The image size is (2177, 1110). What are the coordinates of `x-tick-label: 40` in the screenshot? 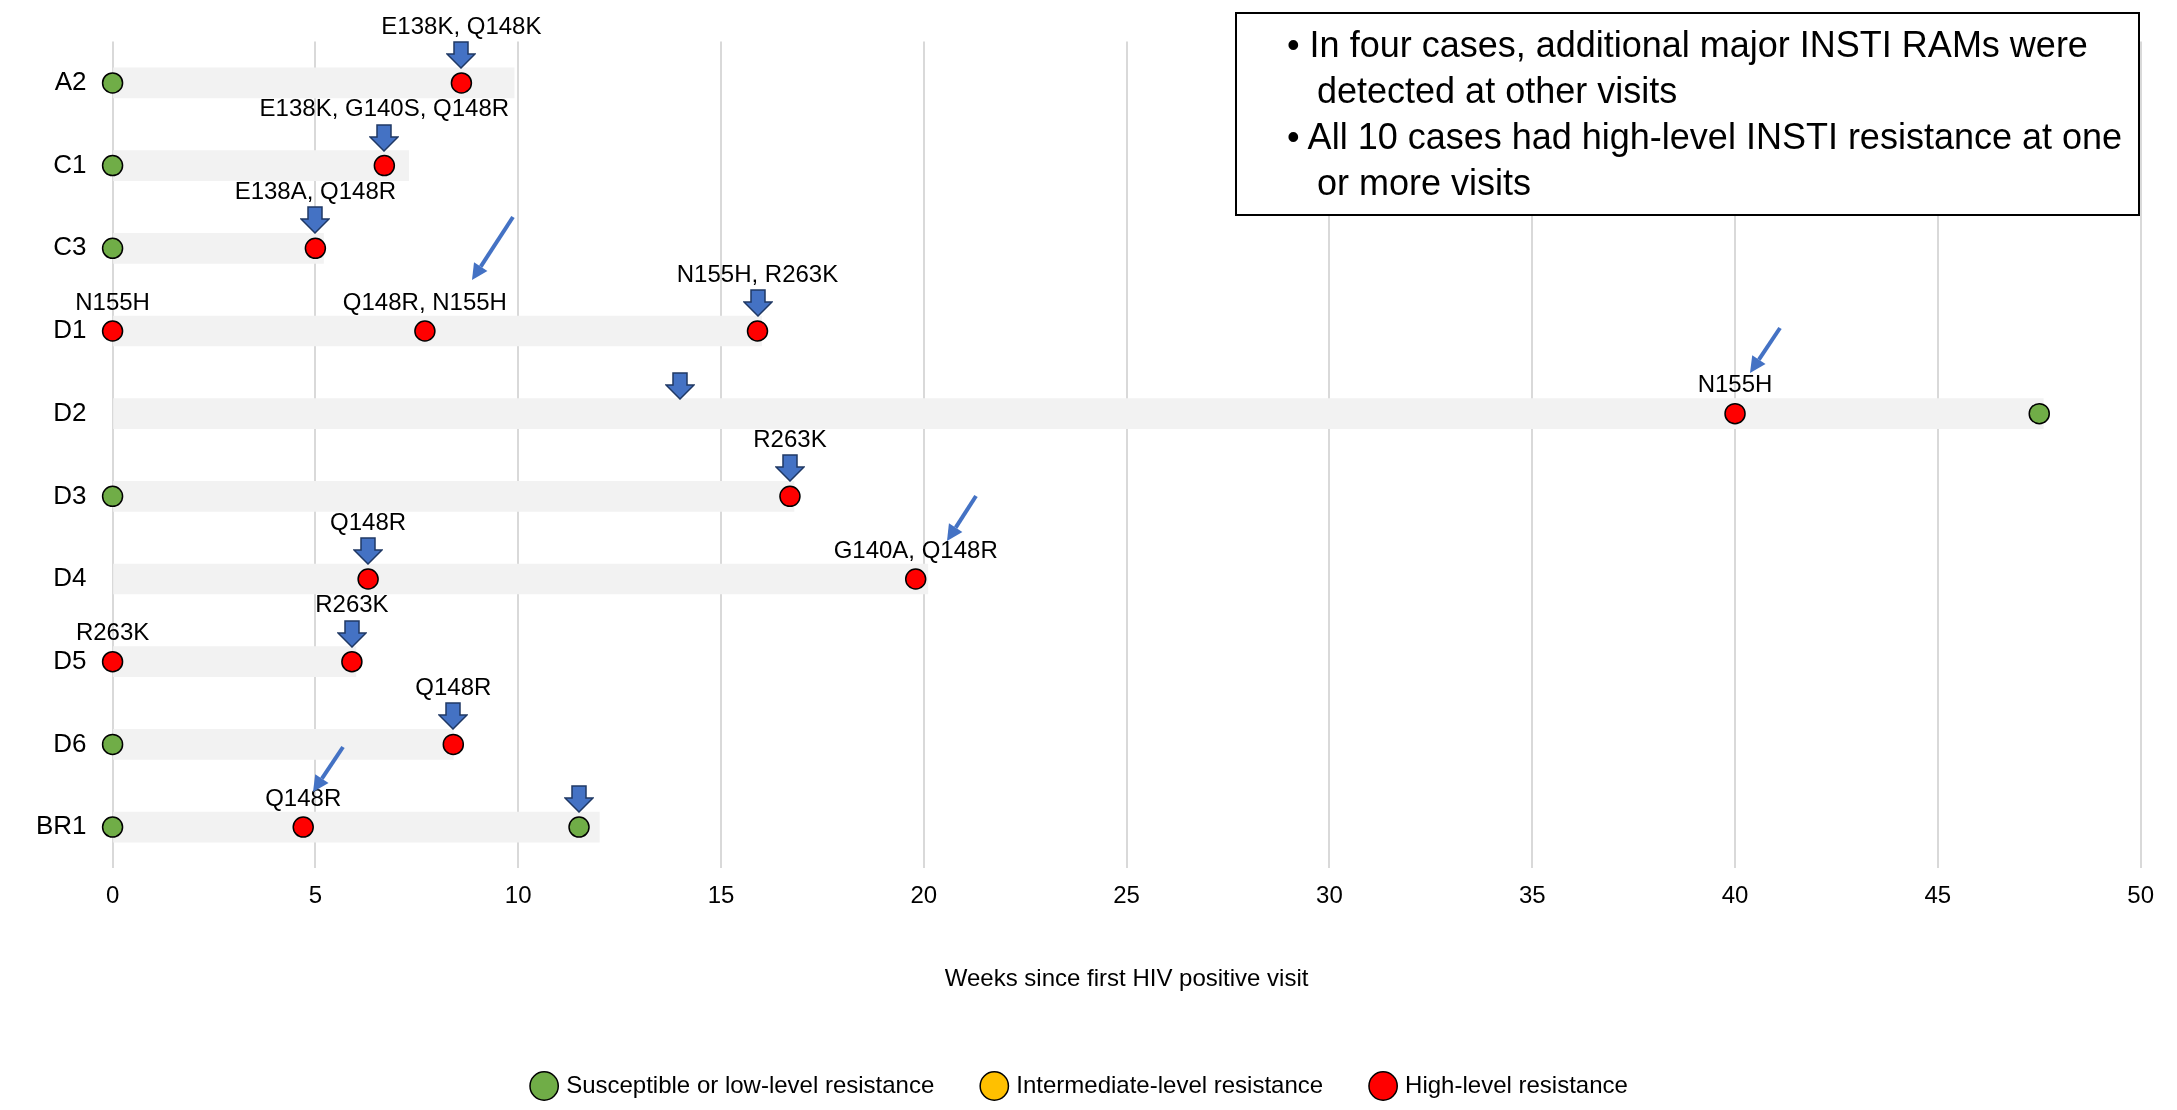 It's located at (1735, 895).